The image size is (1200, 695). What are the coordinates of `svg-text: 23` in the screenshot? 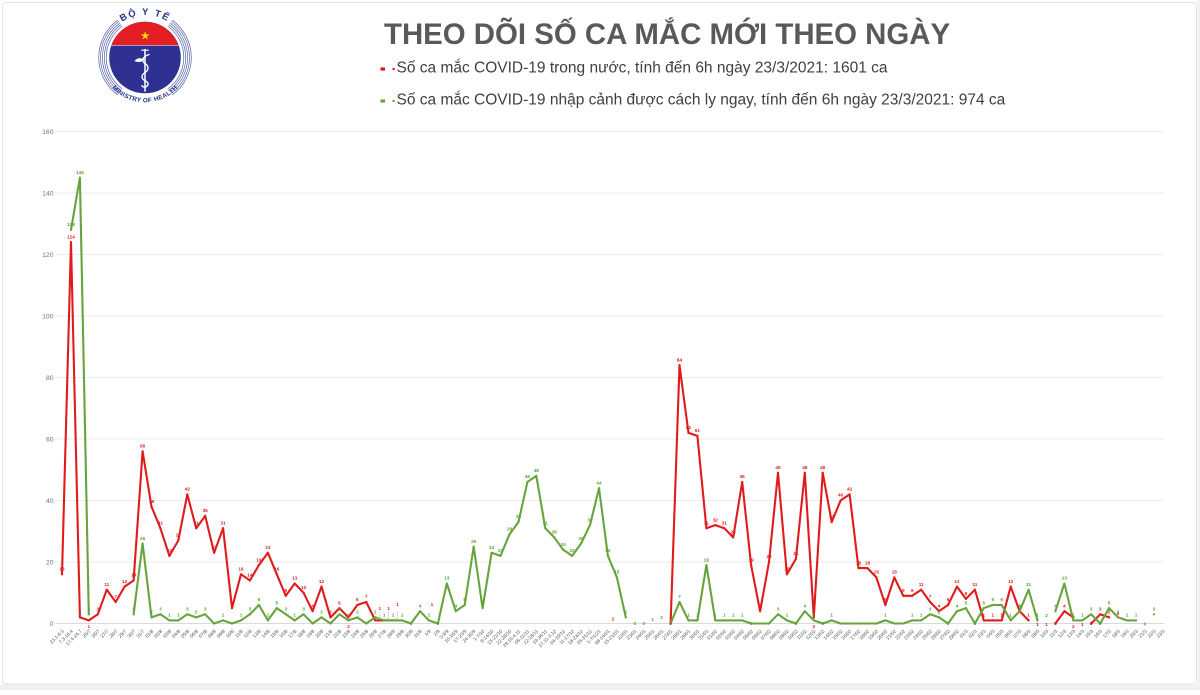 It's located at (214, 547).